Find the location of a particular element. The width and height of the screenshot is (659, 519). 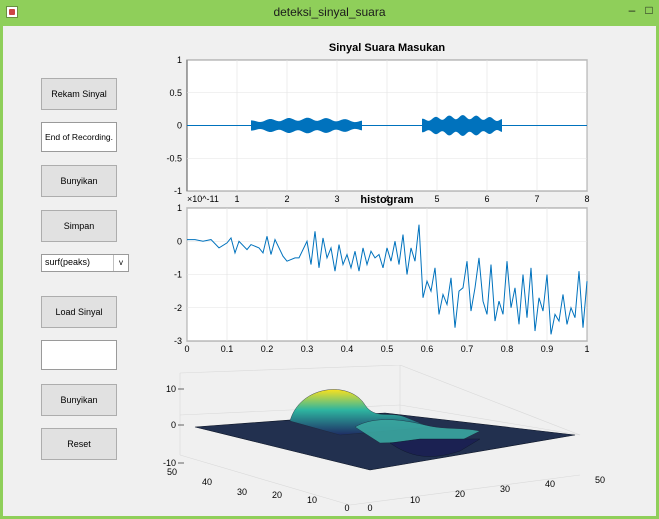

histogram-series-line is located at coordinates (387, 279).